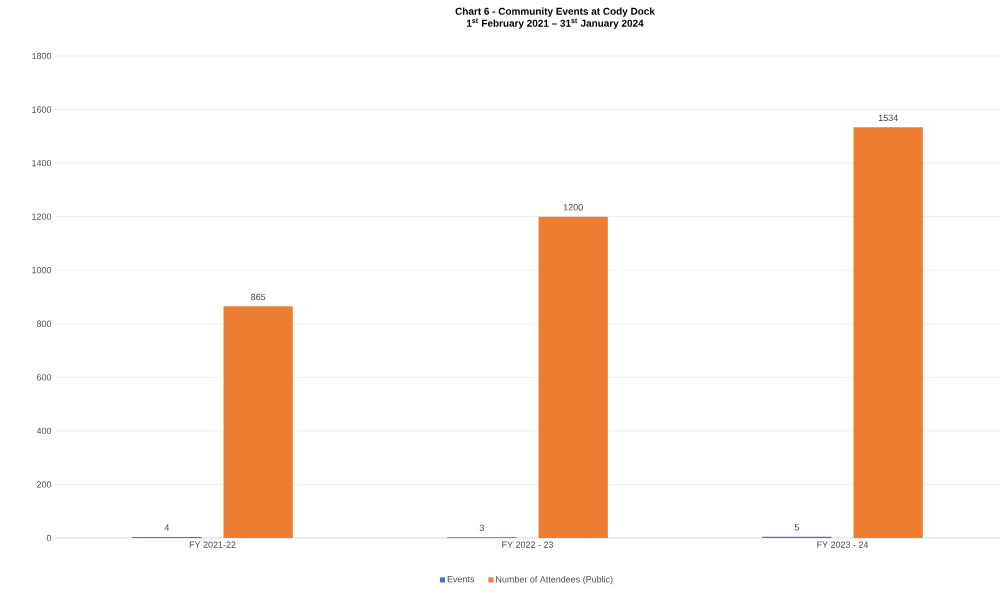 This screenshot has height=604, width=1006. I want to click on y-tick-label: 200, so click(44, 484).